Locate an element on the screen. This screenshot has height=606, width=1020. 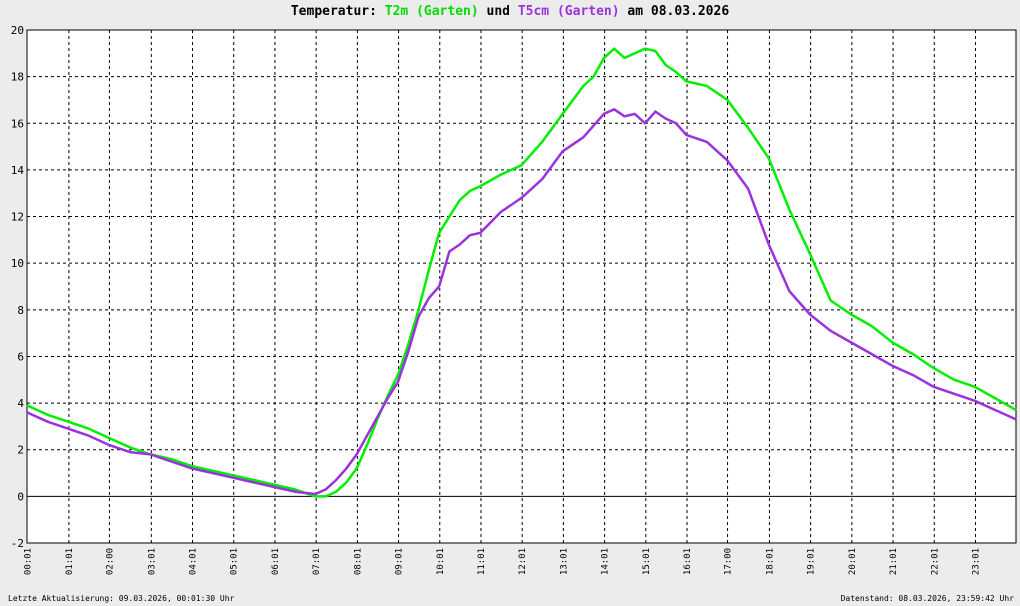
y-tick-label: 18 is located at coordinates (17, 77).